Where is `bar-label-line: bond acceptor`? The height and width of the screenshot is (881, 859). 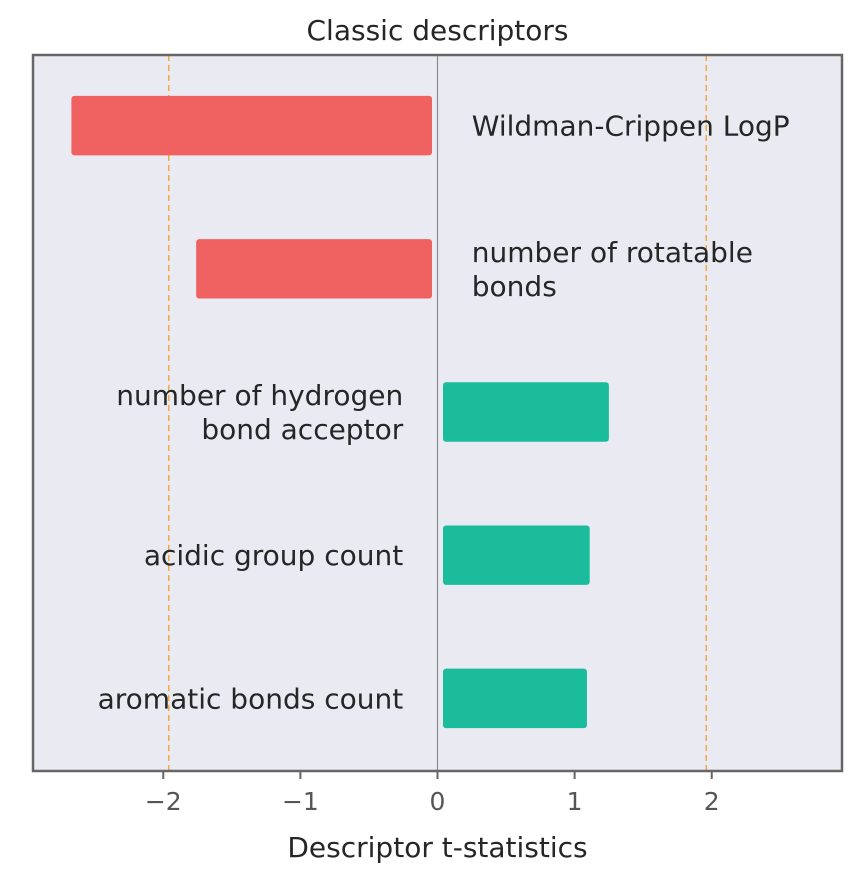
bar-label-line: bond acceptor is located at coordinates (302, 429).